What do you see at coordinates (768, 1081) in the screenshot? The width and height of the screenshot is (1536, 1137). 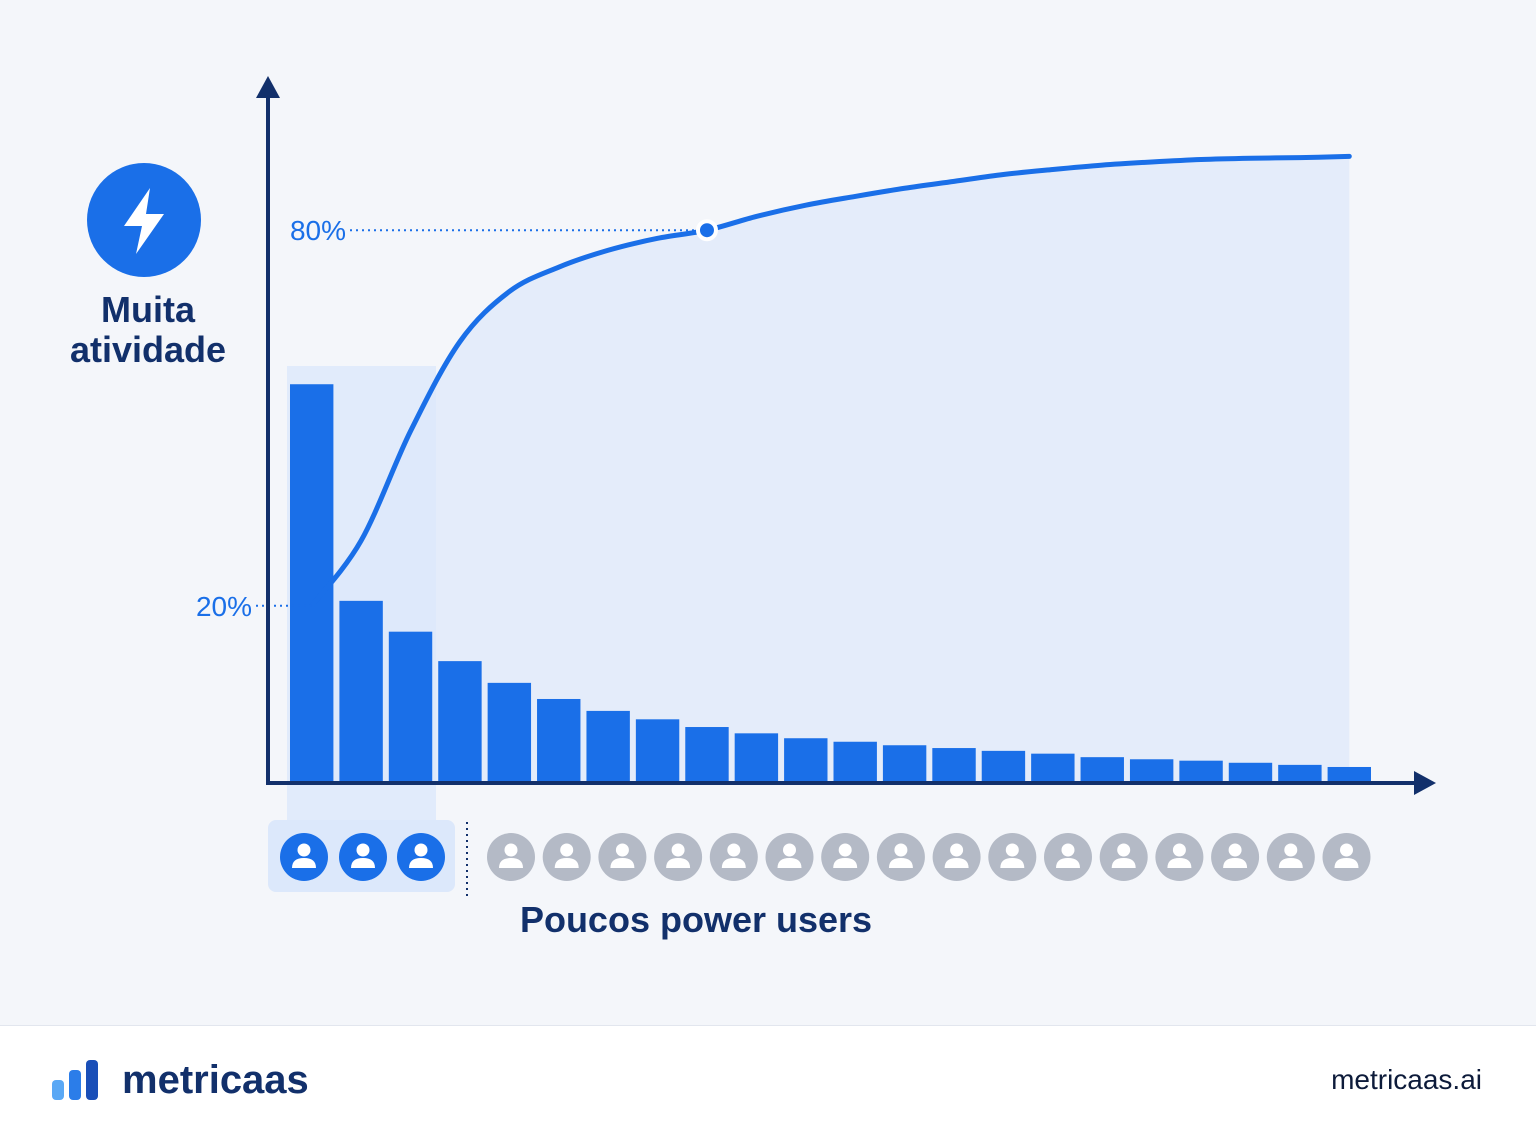 I see `footer: metricaas metricaas.ai` at bounding box center [768, 1081].